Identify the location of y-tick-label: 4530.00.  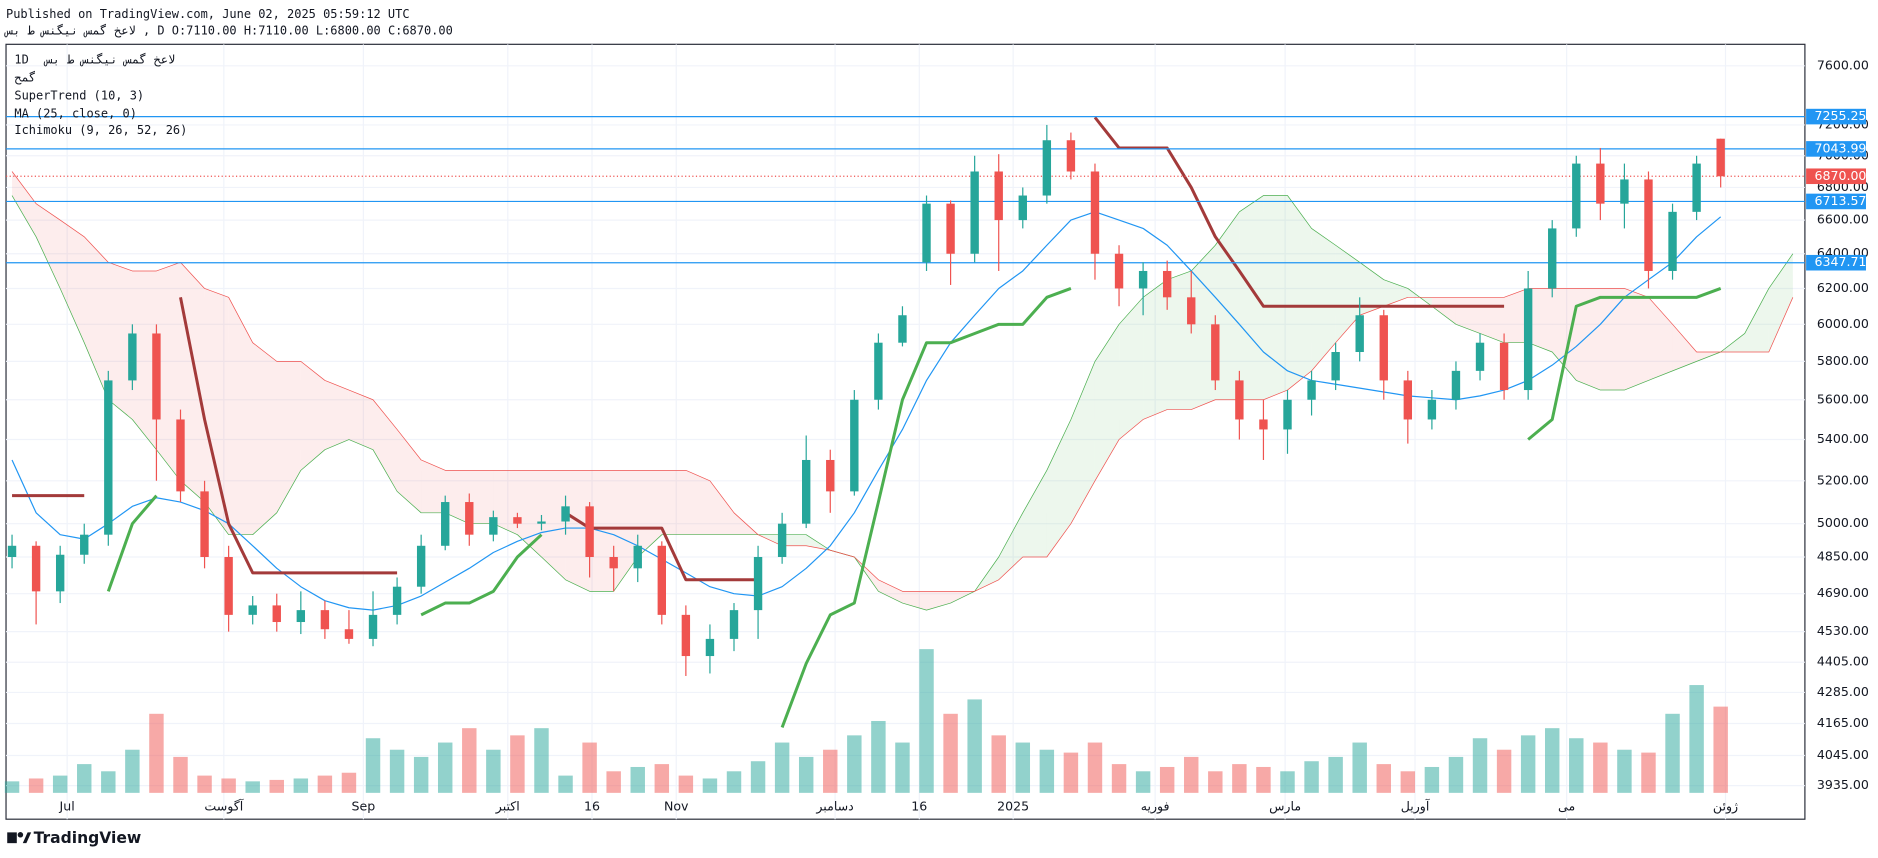
(1843, 630).